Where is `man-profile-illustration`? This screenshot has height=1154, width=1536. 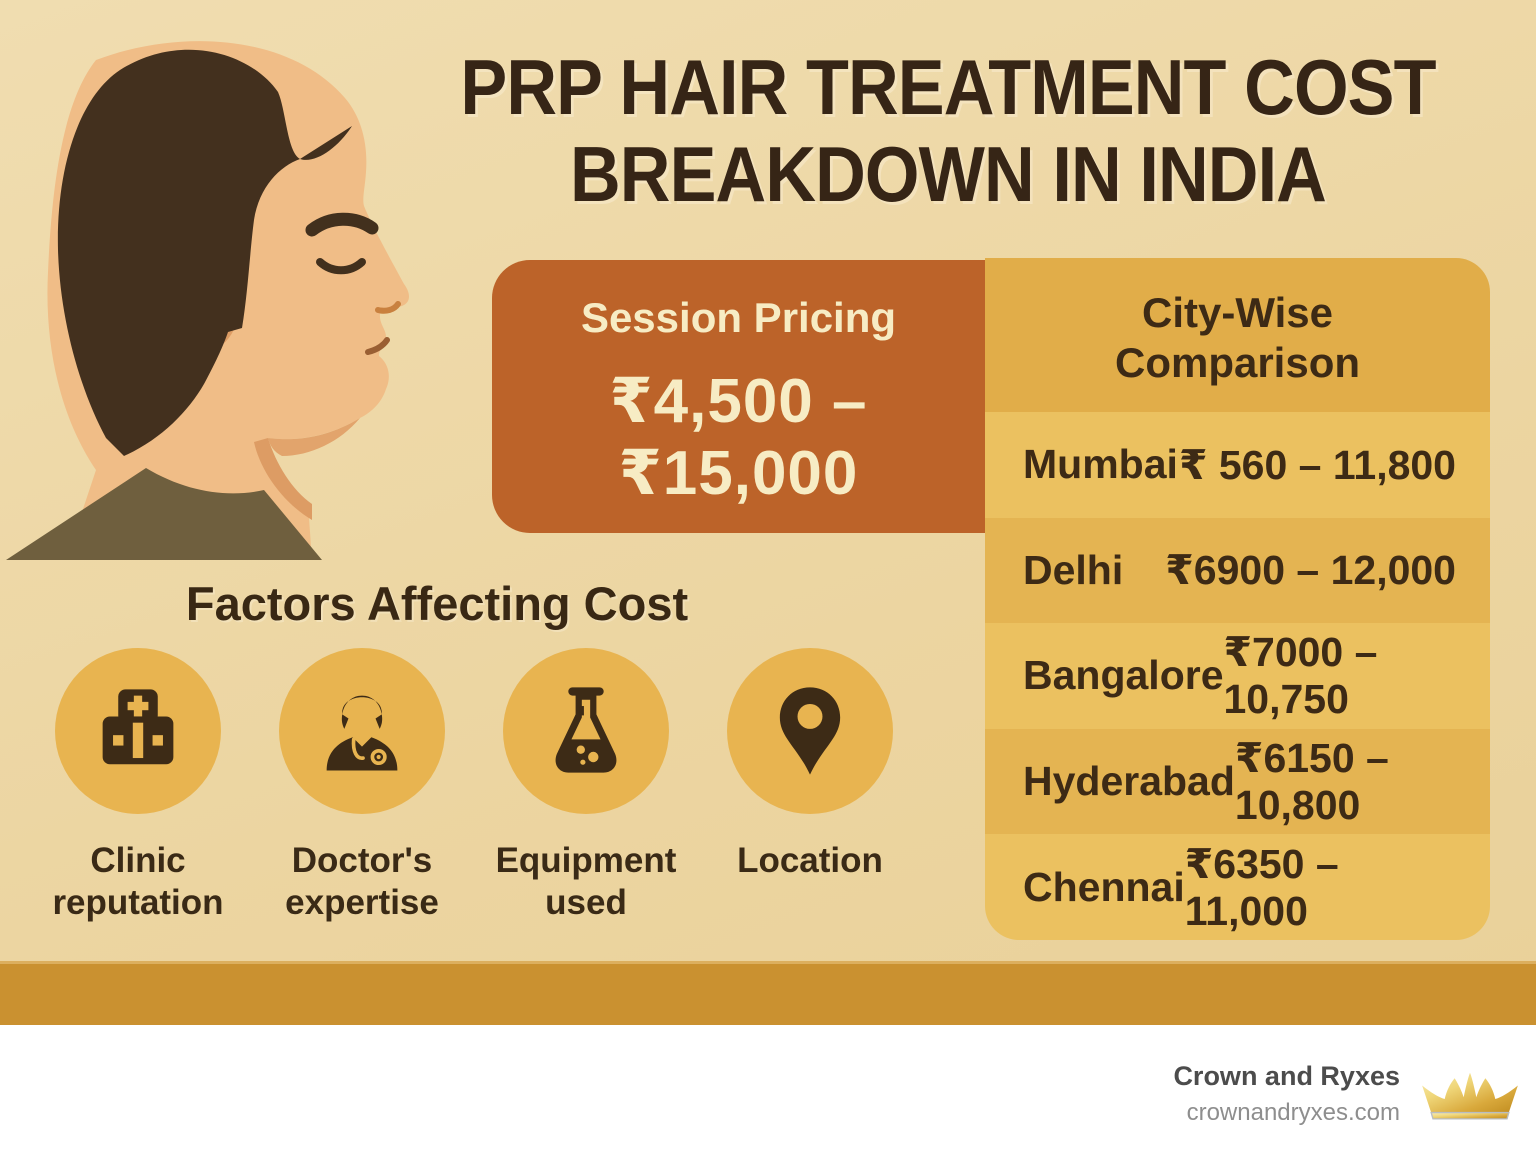 man-profile-illustration is located at coordinates (207, 300).